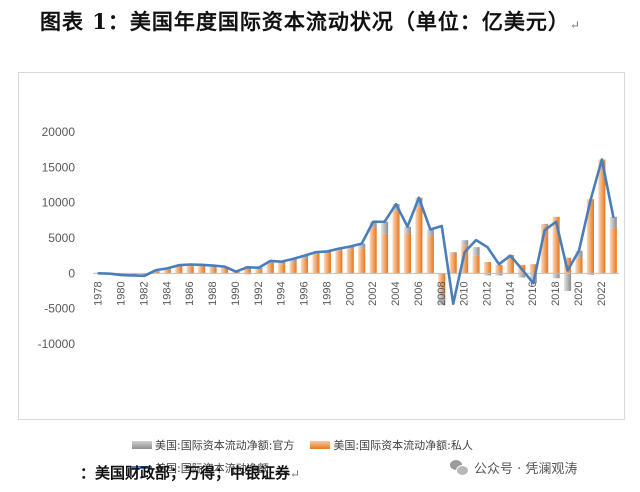 Image resolution: width=640 pixels, height=492 pixels. Describe the element at coordinates (396, 293) in the screenshot. I see `x-tick-label: 2004` at that location.